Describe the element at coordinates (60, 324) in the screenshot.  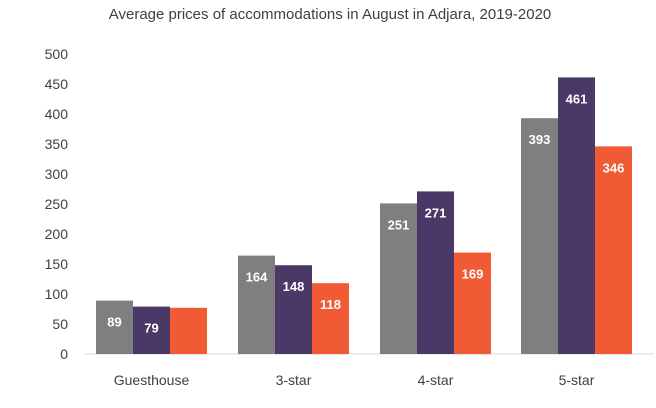
I see `y-tick-label: 50` at that location.